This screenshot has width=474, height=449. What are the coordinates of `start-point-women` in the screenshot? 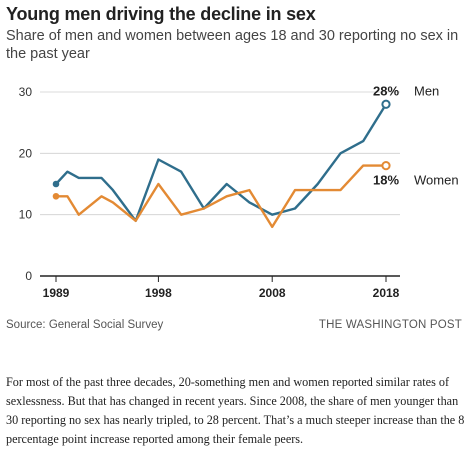 It's located at (56, 196).